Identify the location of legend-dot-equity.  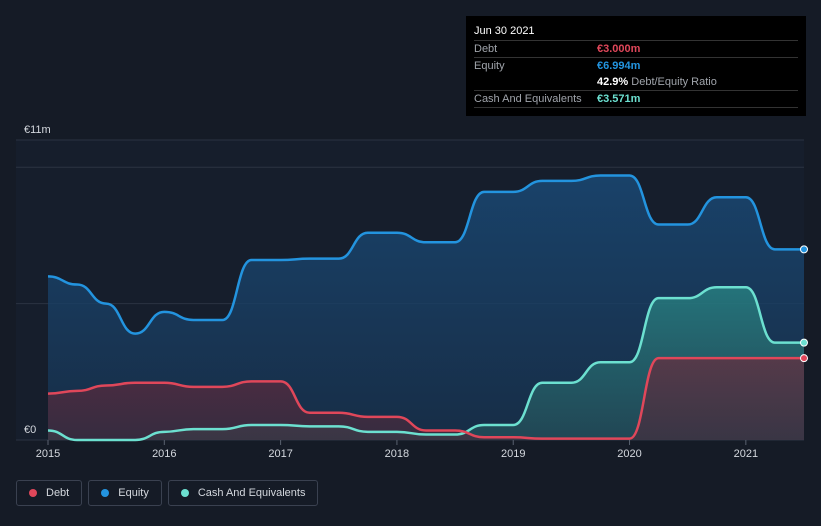
(105, 493).